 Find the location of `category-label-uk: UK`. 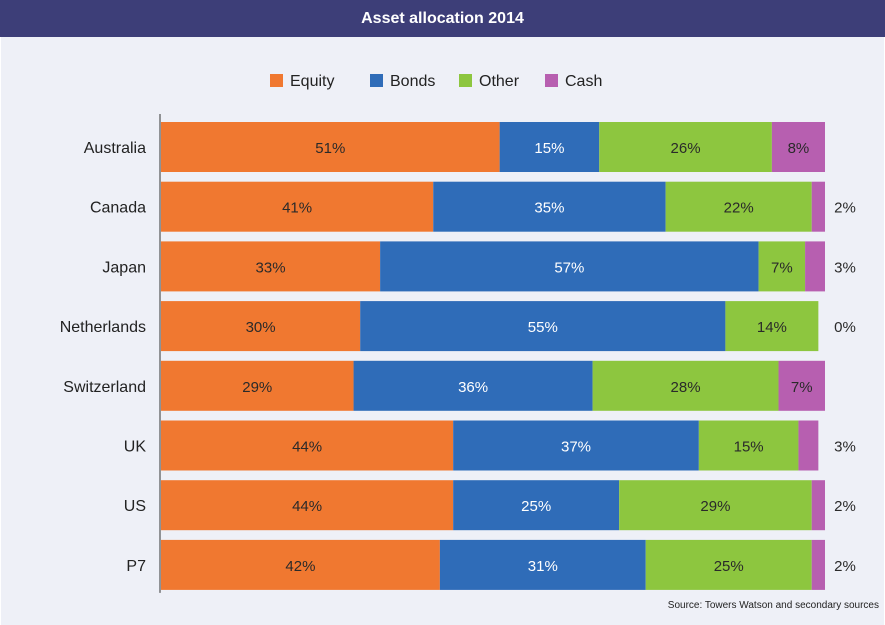

category-label-uk: UK is located at coordinates (135, 447).